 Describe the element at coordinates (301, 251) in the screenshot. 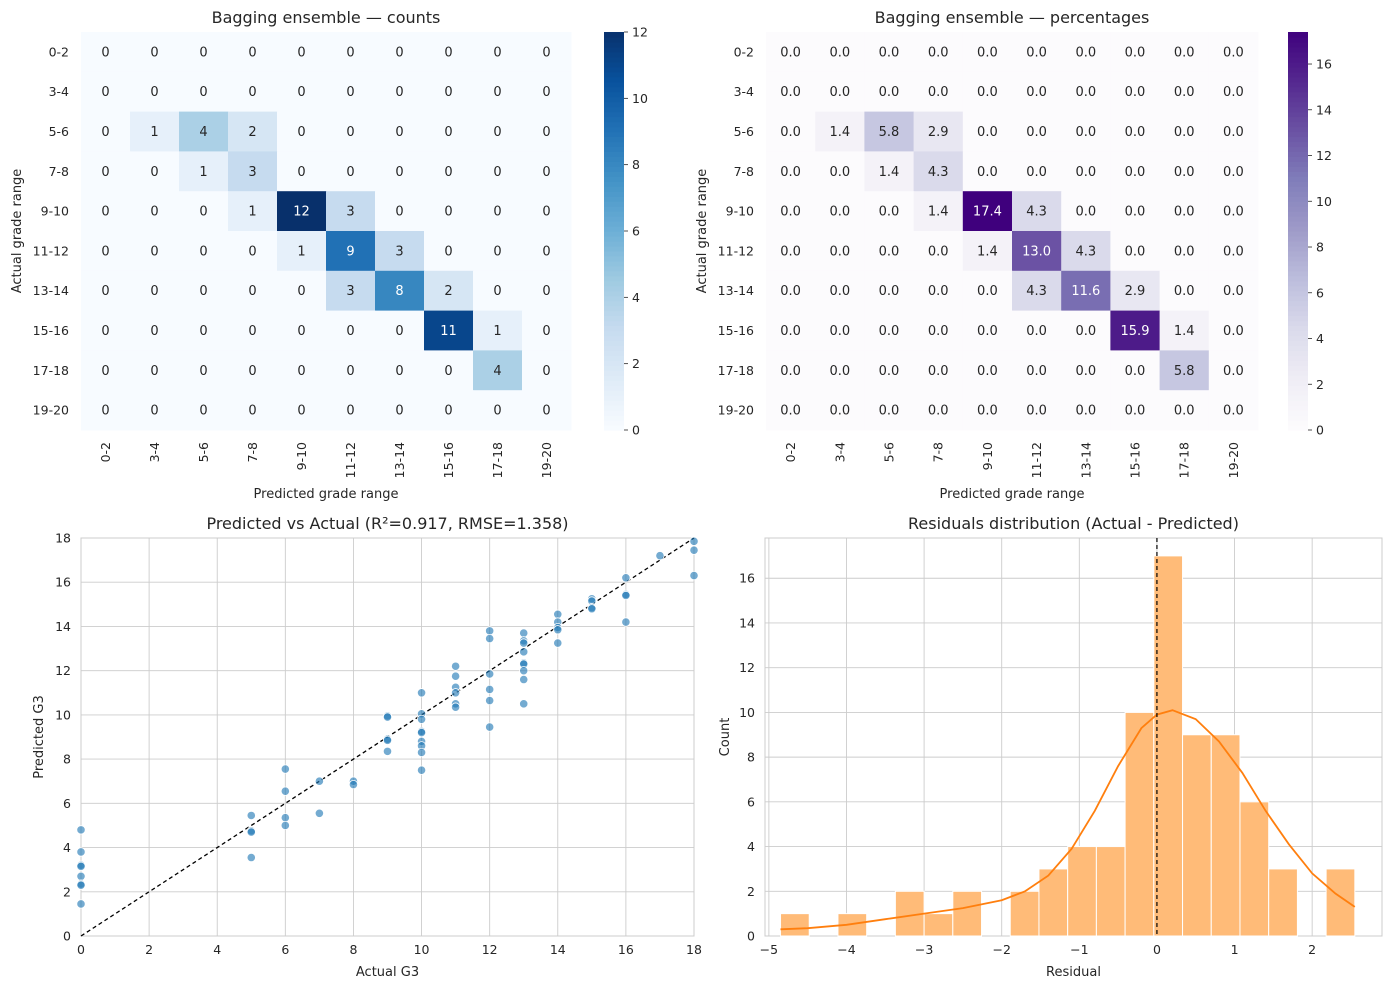

I see `cell-label: 1` at that location.